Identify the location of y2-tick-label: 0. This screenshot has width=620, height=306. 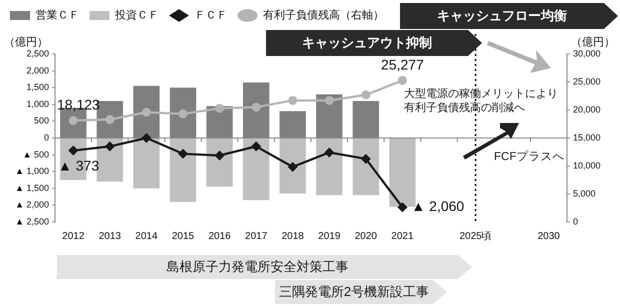
(575, 221).